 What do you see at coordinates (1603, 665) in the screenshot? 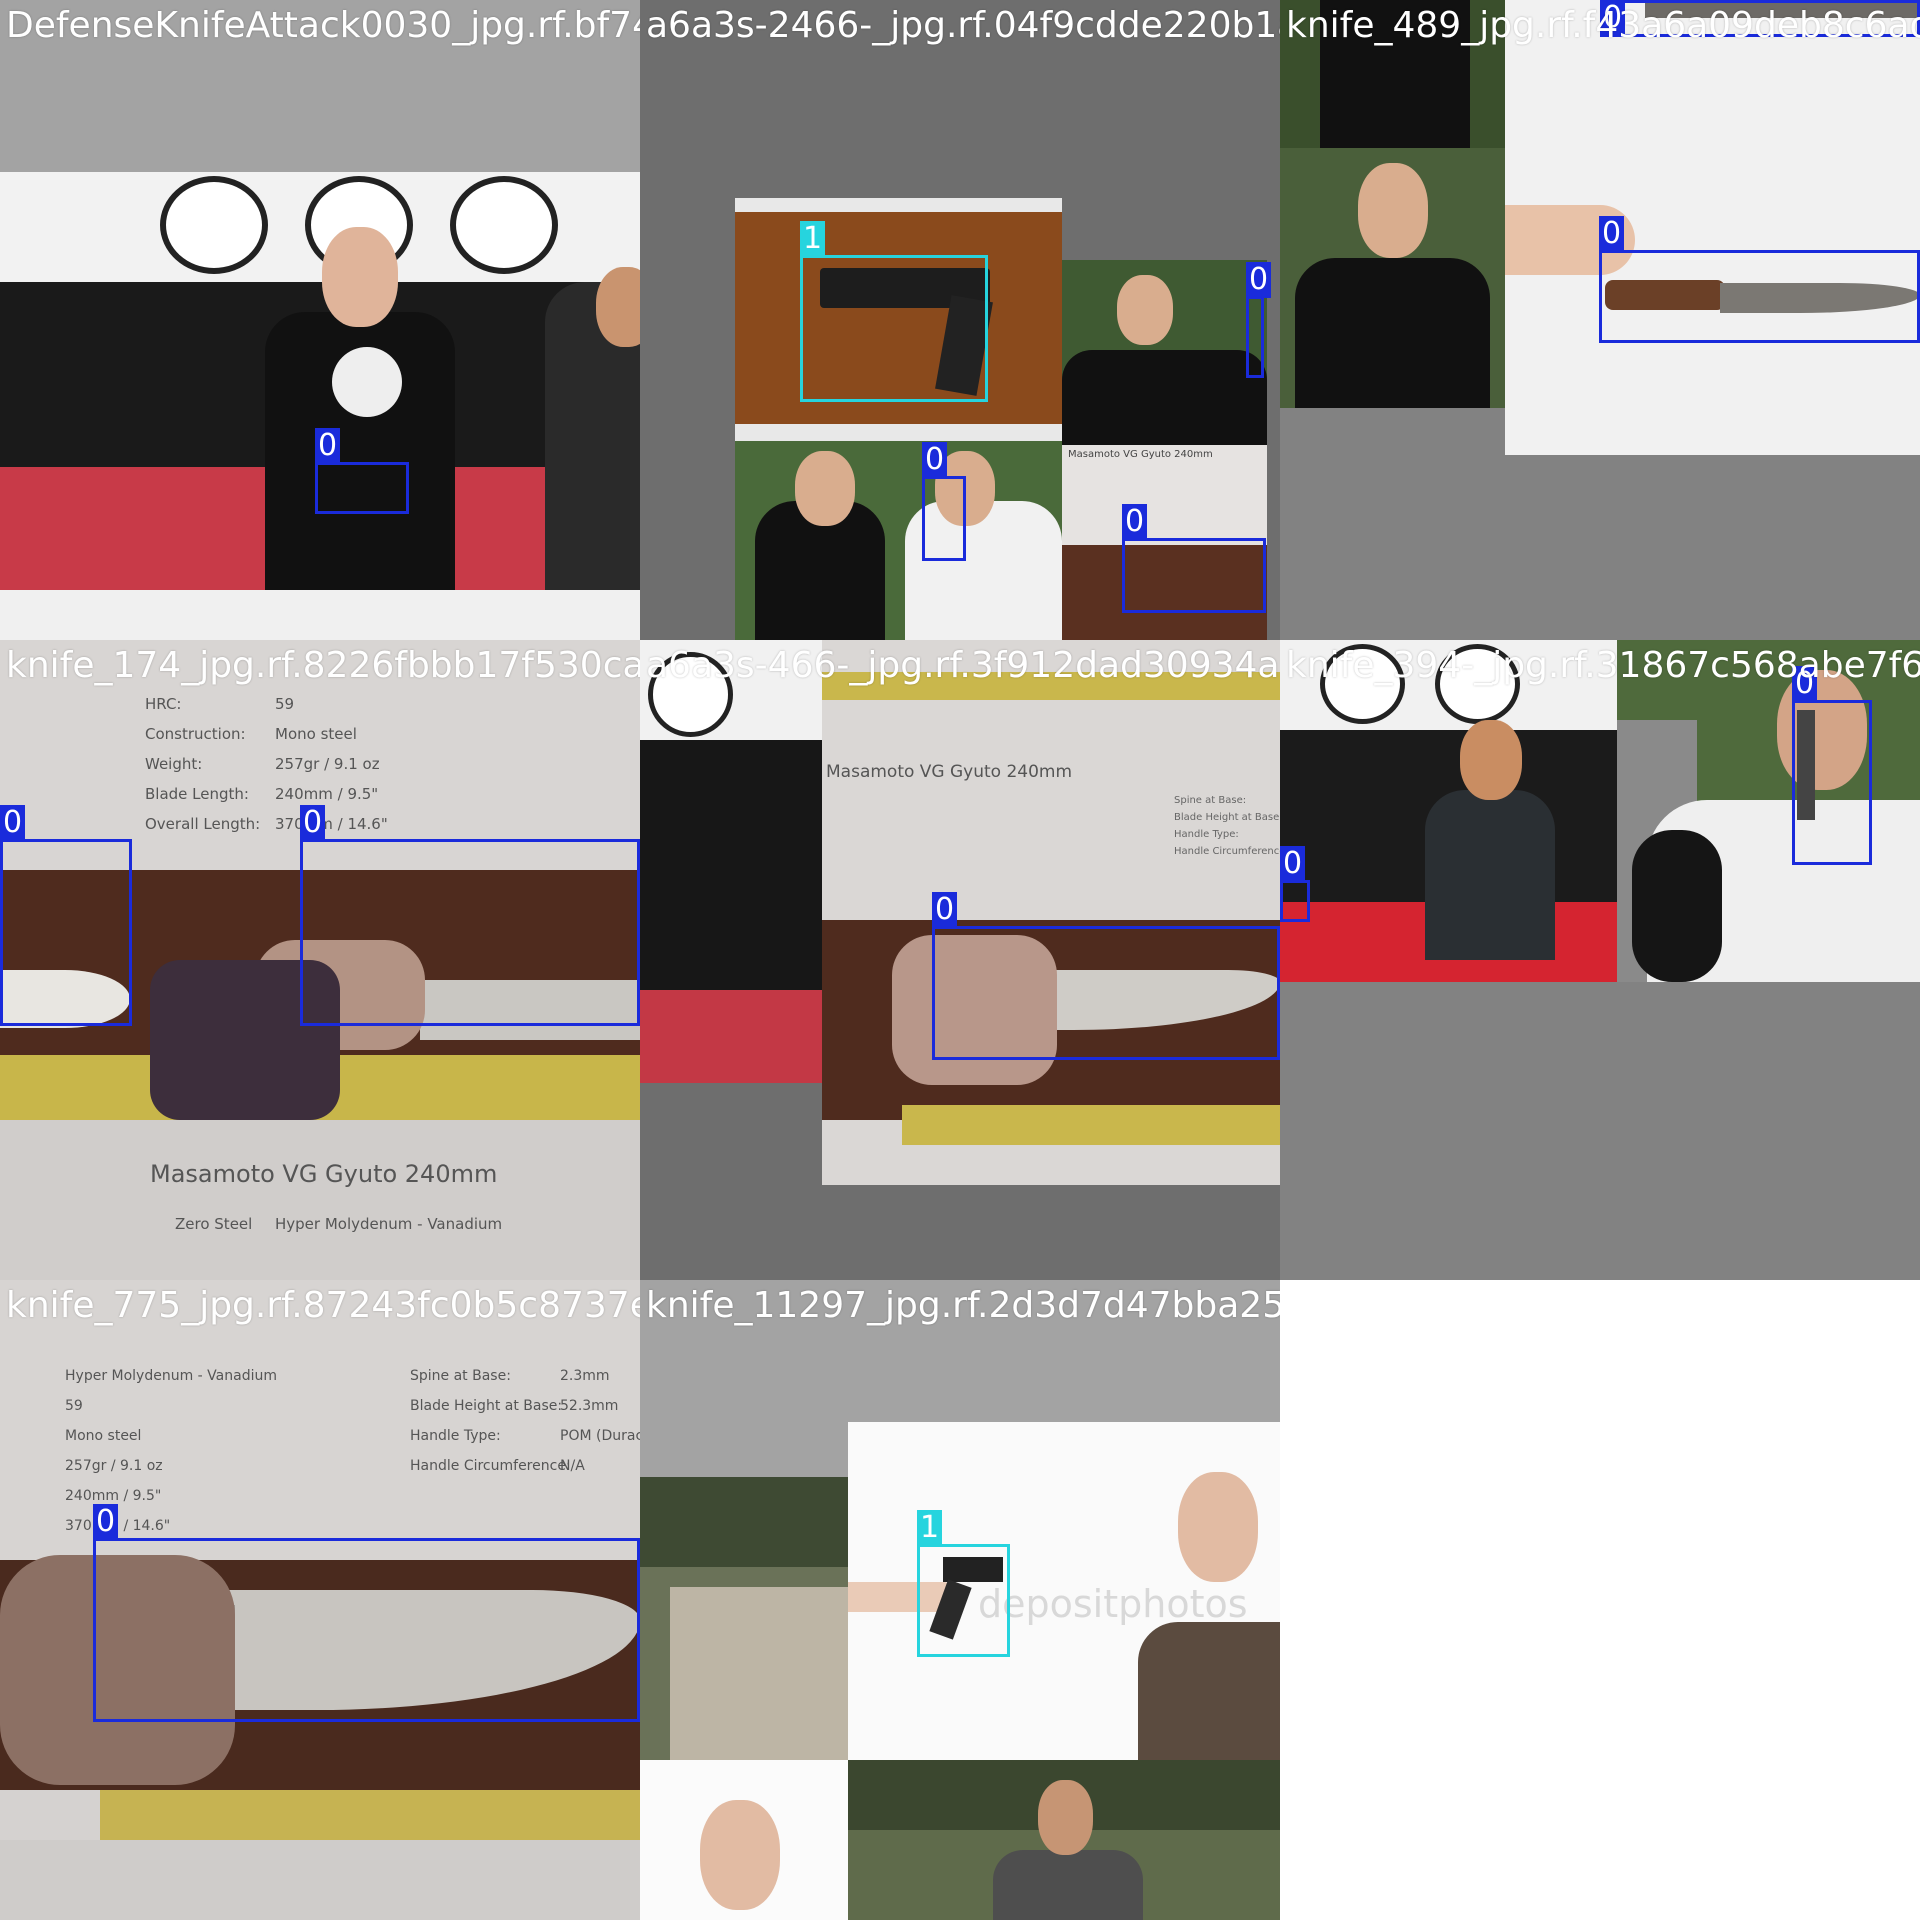
I see `tile-title: knife_394-_jpg.rf.31867c568abe7f6da` at bounding box center [1603, 665].